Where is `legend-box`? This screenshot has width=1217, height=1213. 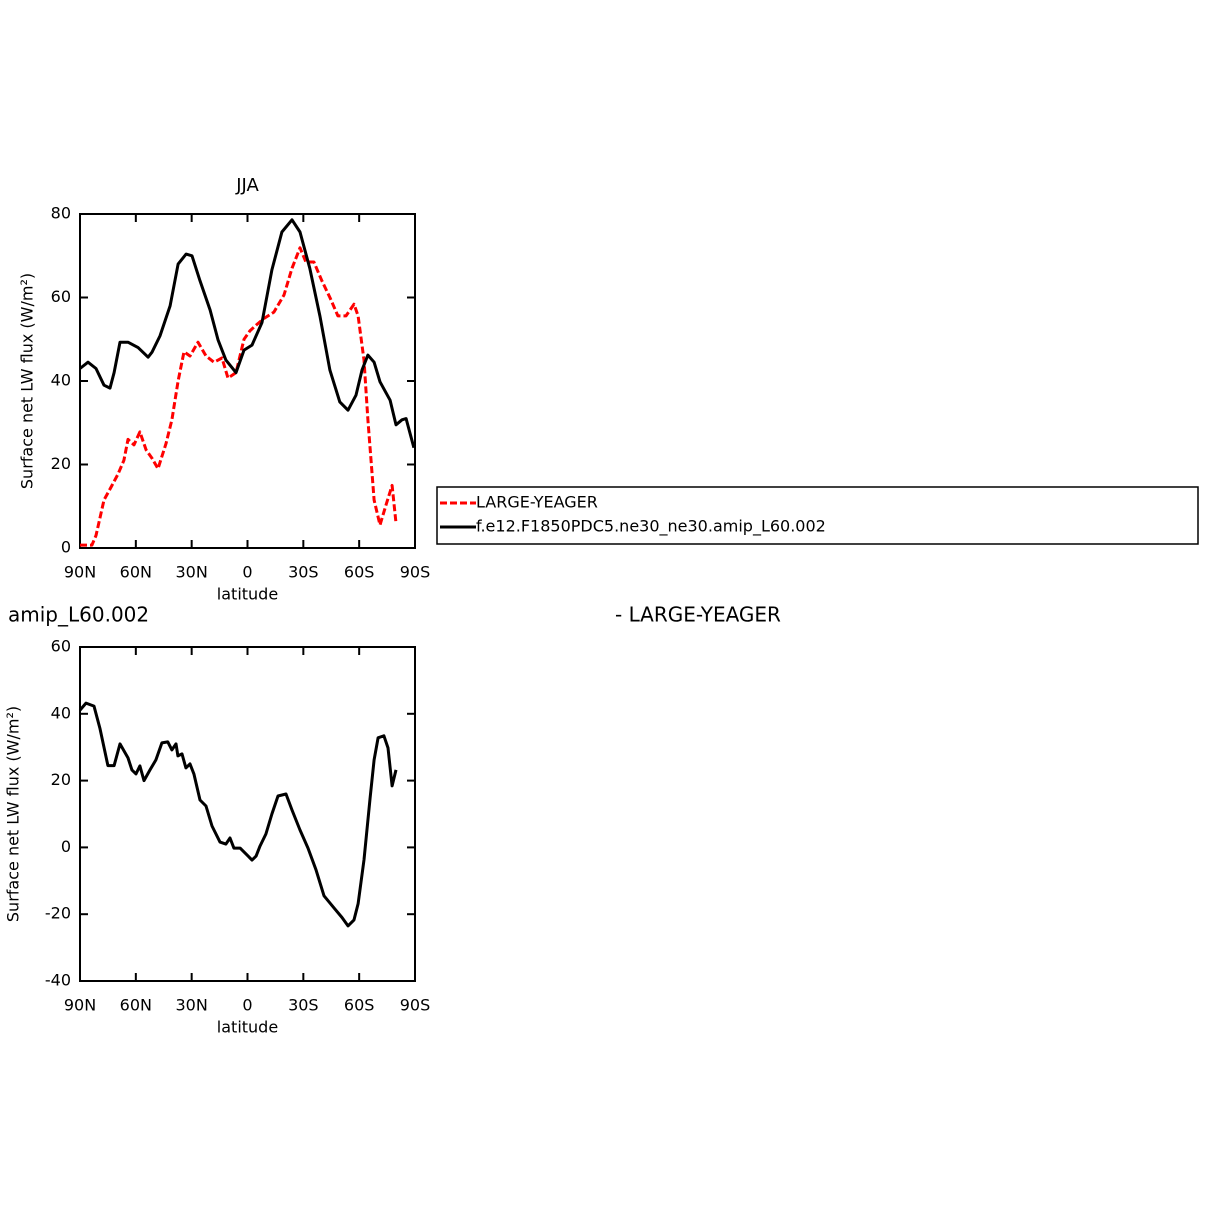 legend-box is located at coordinates (817, 515).